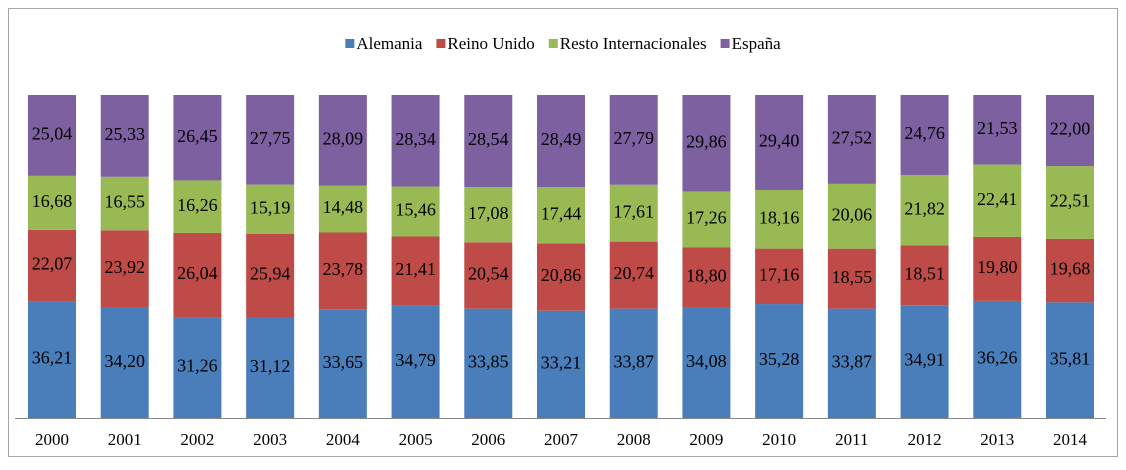  I want to click on data-label: 19,80, so click(997, 267).